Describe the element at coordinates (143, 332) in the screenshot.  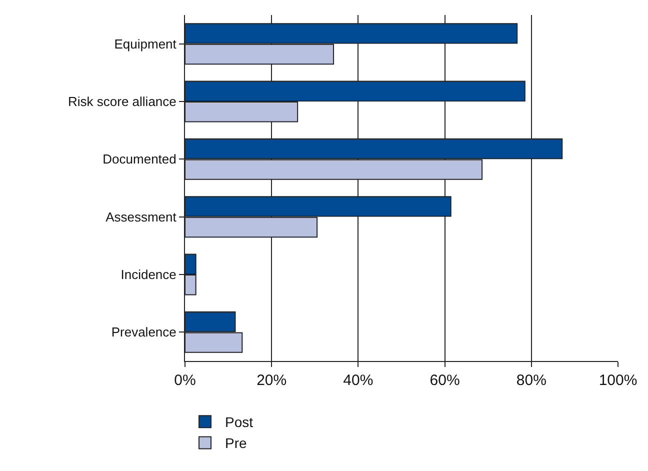
I see `y-tick-label: Prevalence` at that location.